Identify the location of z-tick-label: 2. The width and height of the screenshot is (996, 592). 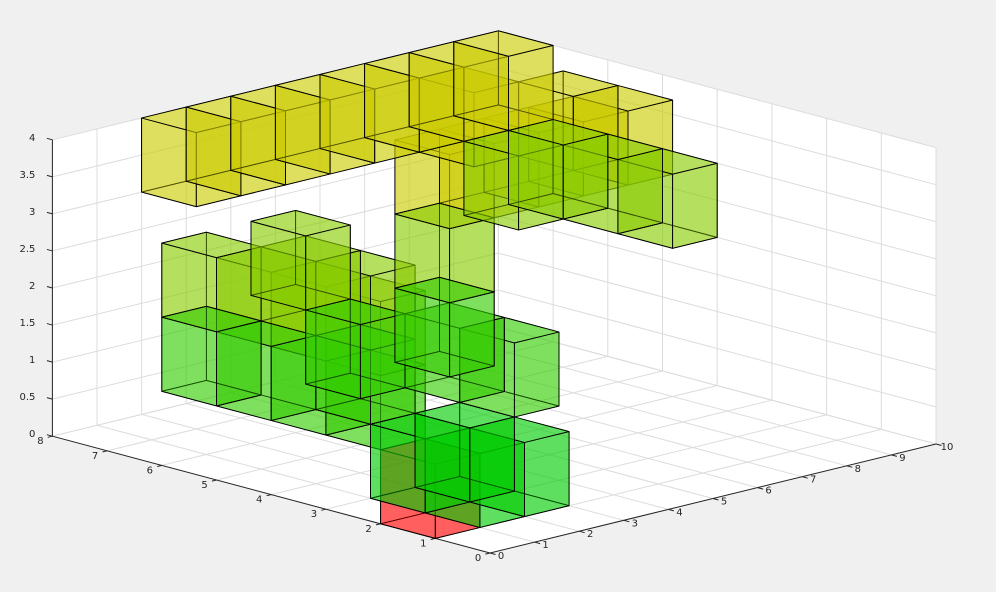
(32, 286).